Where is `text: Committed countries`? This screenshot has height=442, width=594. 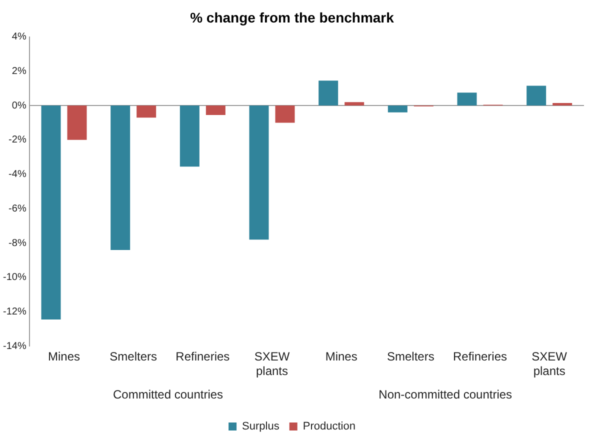 text: Committed countries is located at coordinates (168, 394).